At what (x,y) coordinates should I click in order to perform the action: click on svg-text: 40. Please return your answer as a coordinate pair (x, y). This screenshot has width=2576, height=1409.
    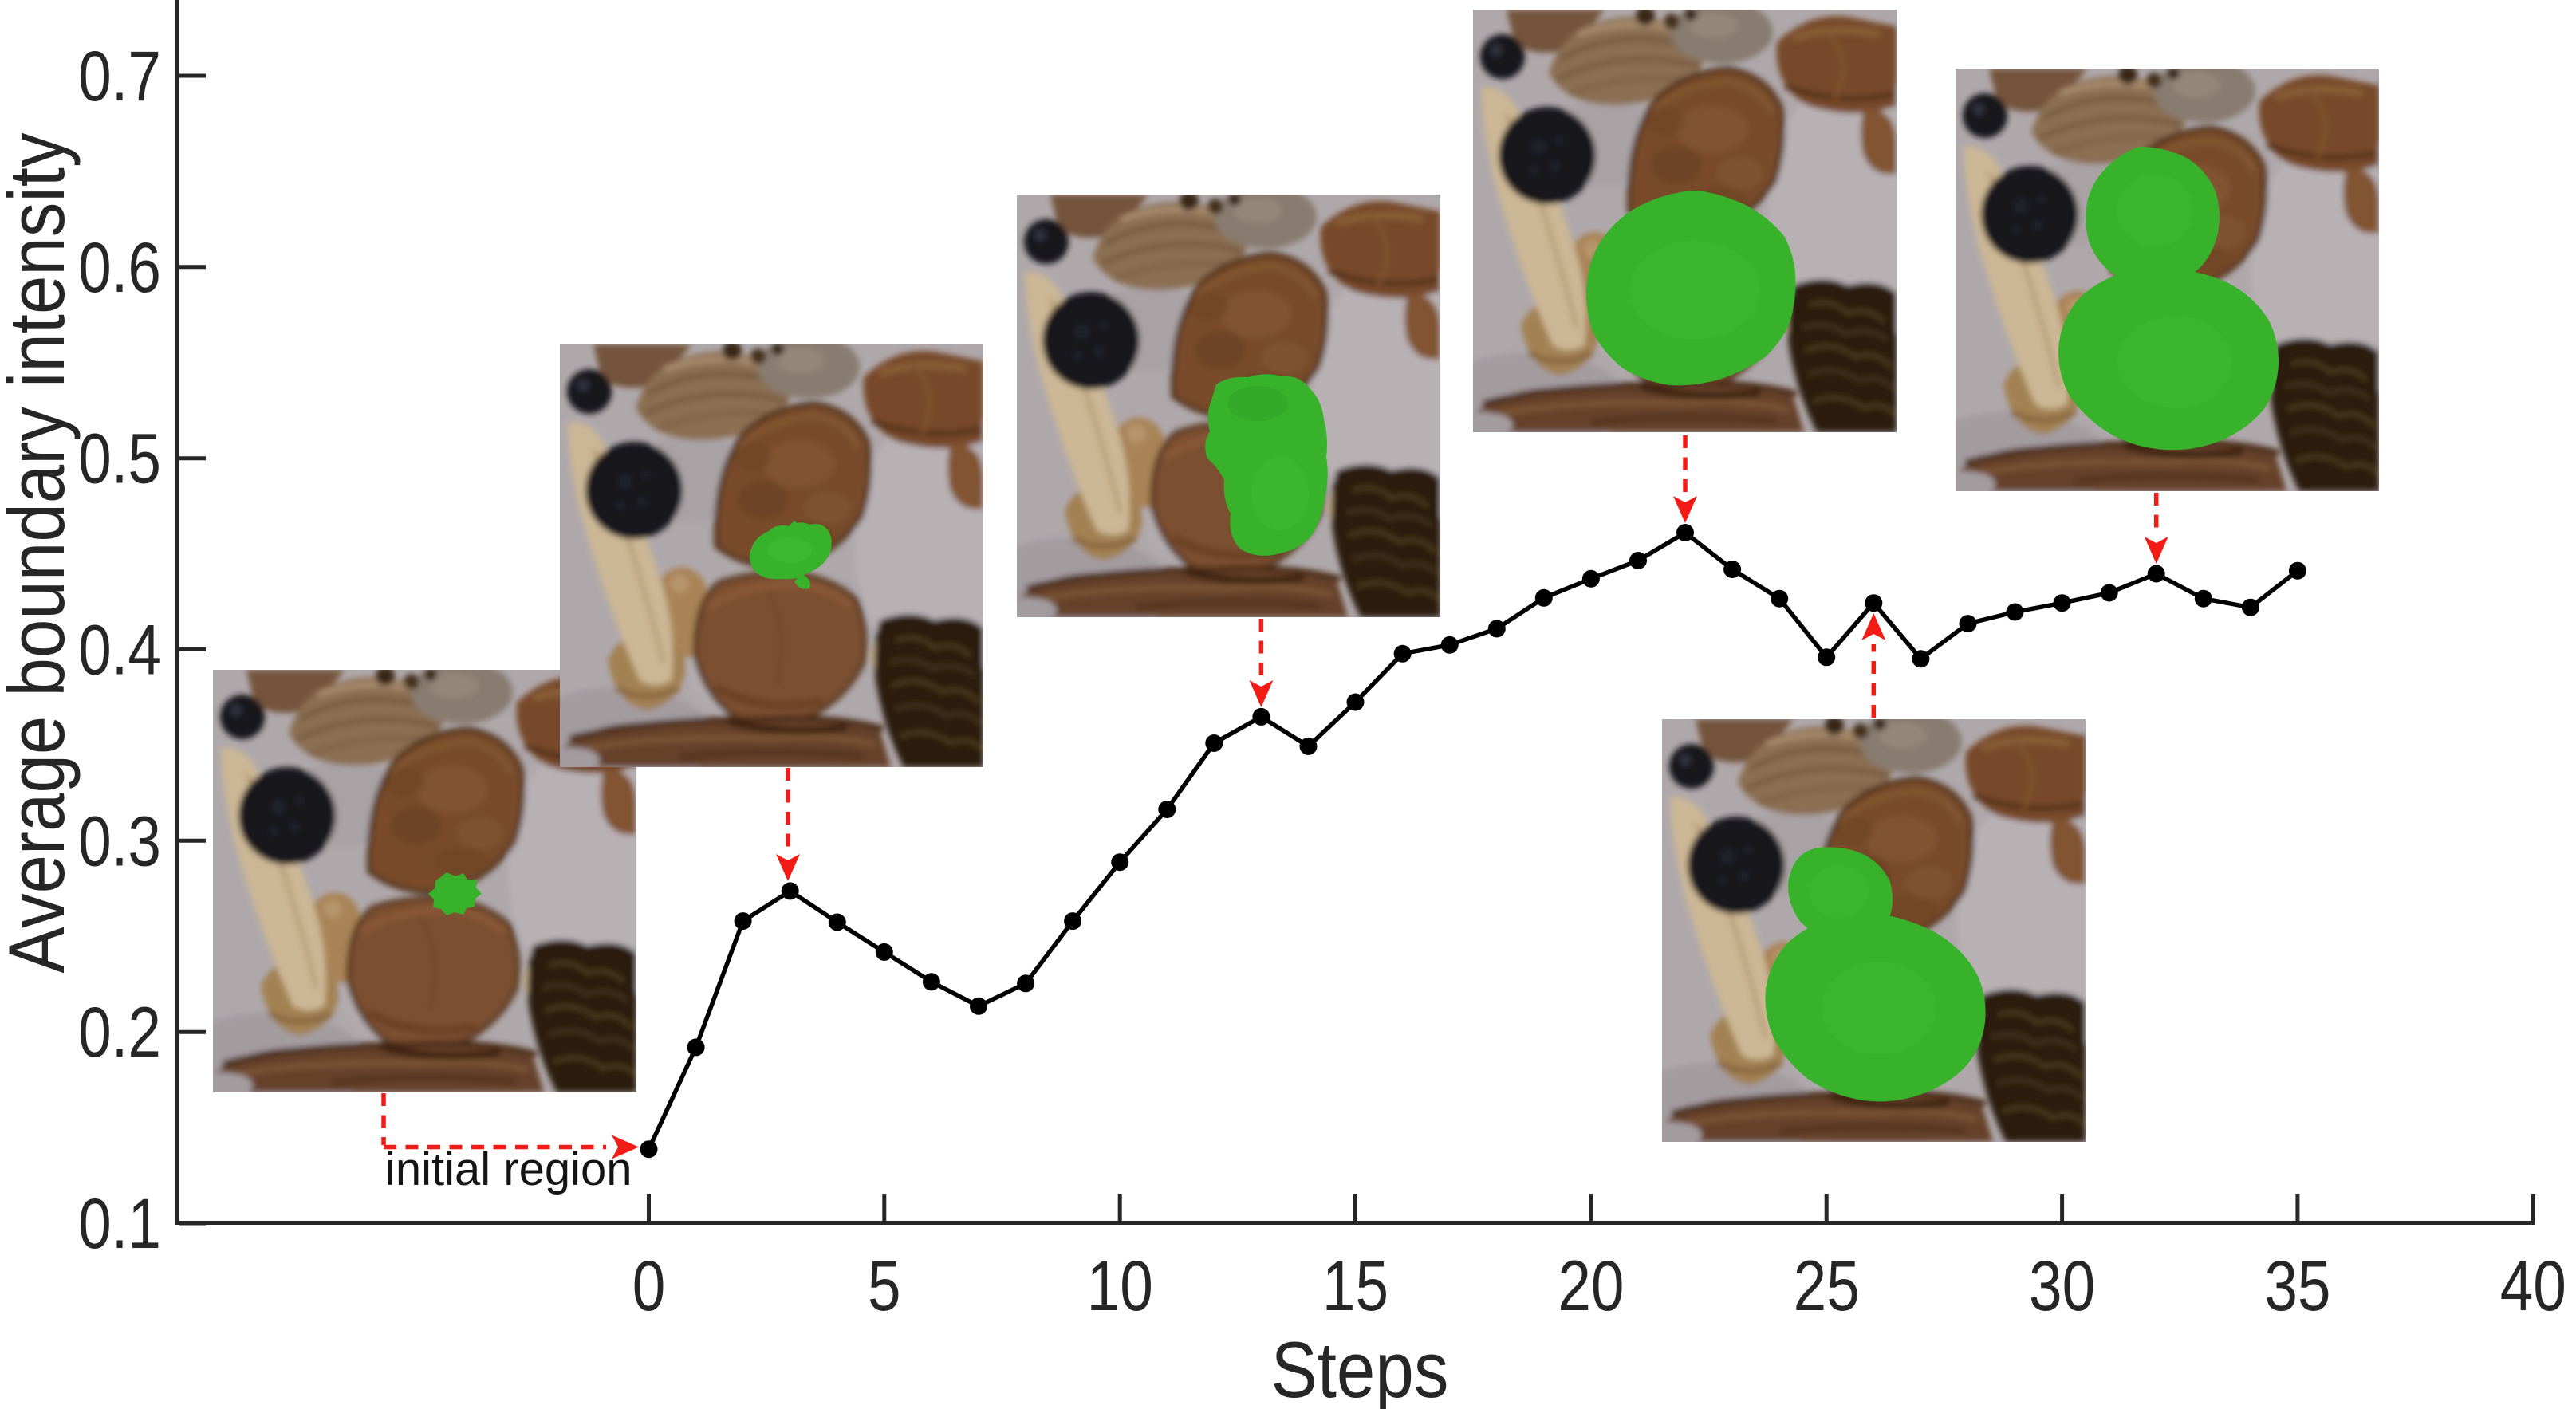
    Looking at the image, I should click on (2533, 1286).